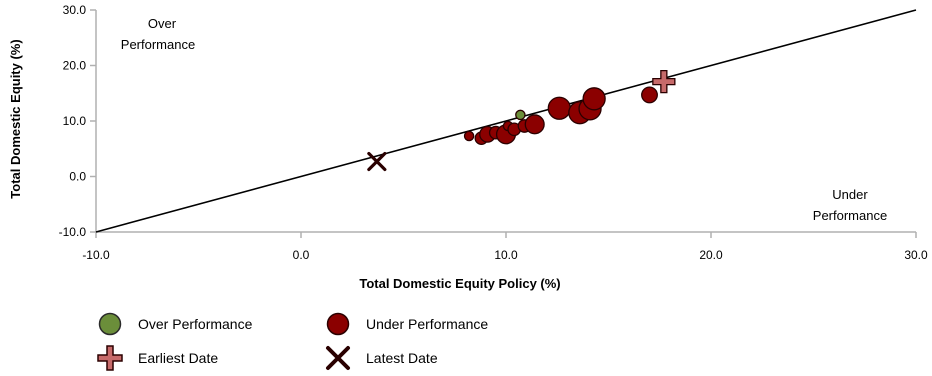 This screenshot has height=376, width=932. Describe the element at coordinates (15, 118) in the screenshot. I see `y-axis-title: Total Domestic Equity (%)` at that location.